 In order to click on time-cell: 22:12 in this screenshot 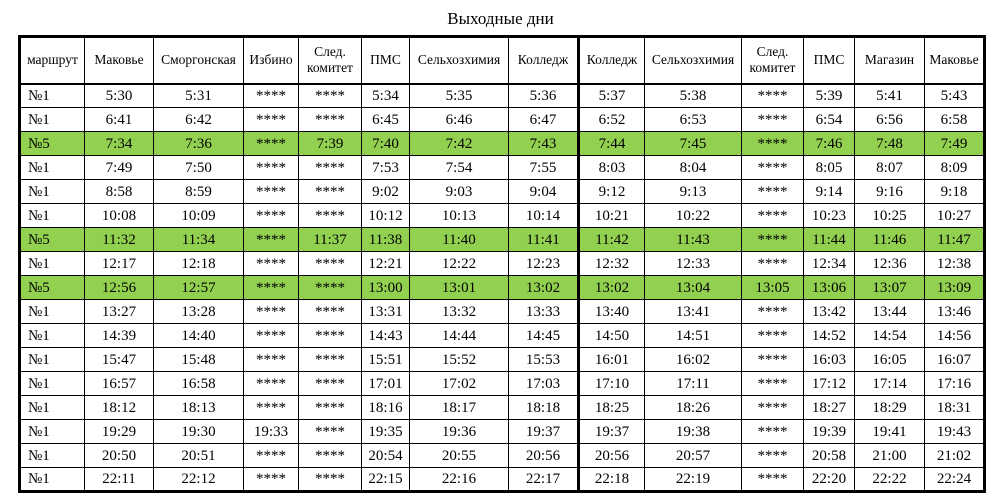, I will do `click(198, 479)`.